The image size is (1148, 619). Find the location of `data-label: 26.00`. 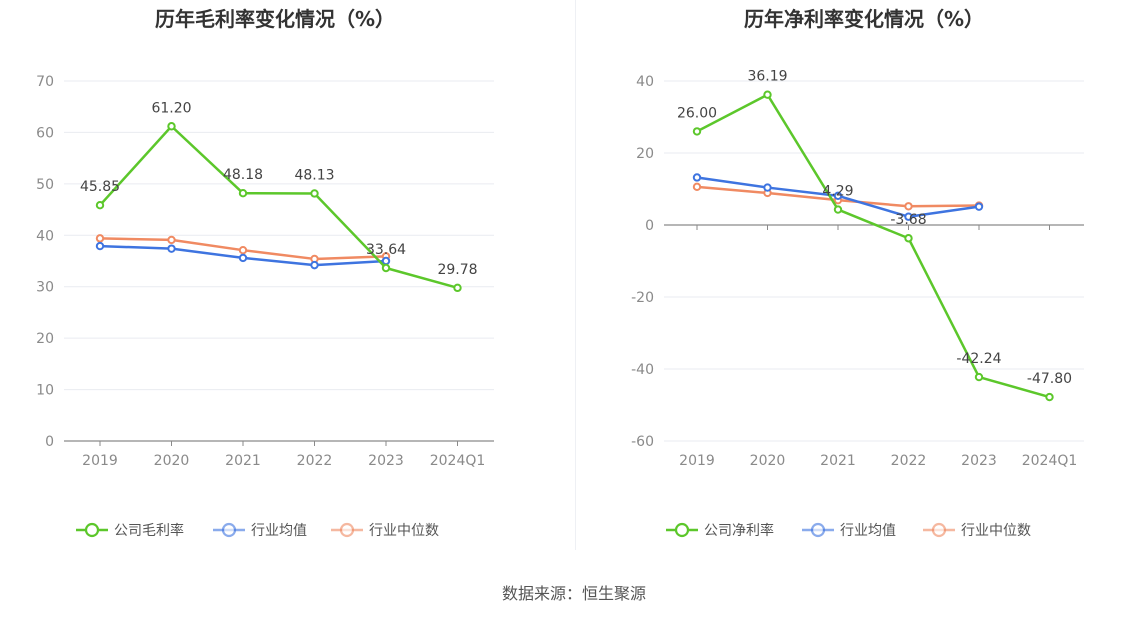

data-label: 26.00 is located at coordinates (697, 113).